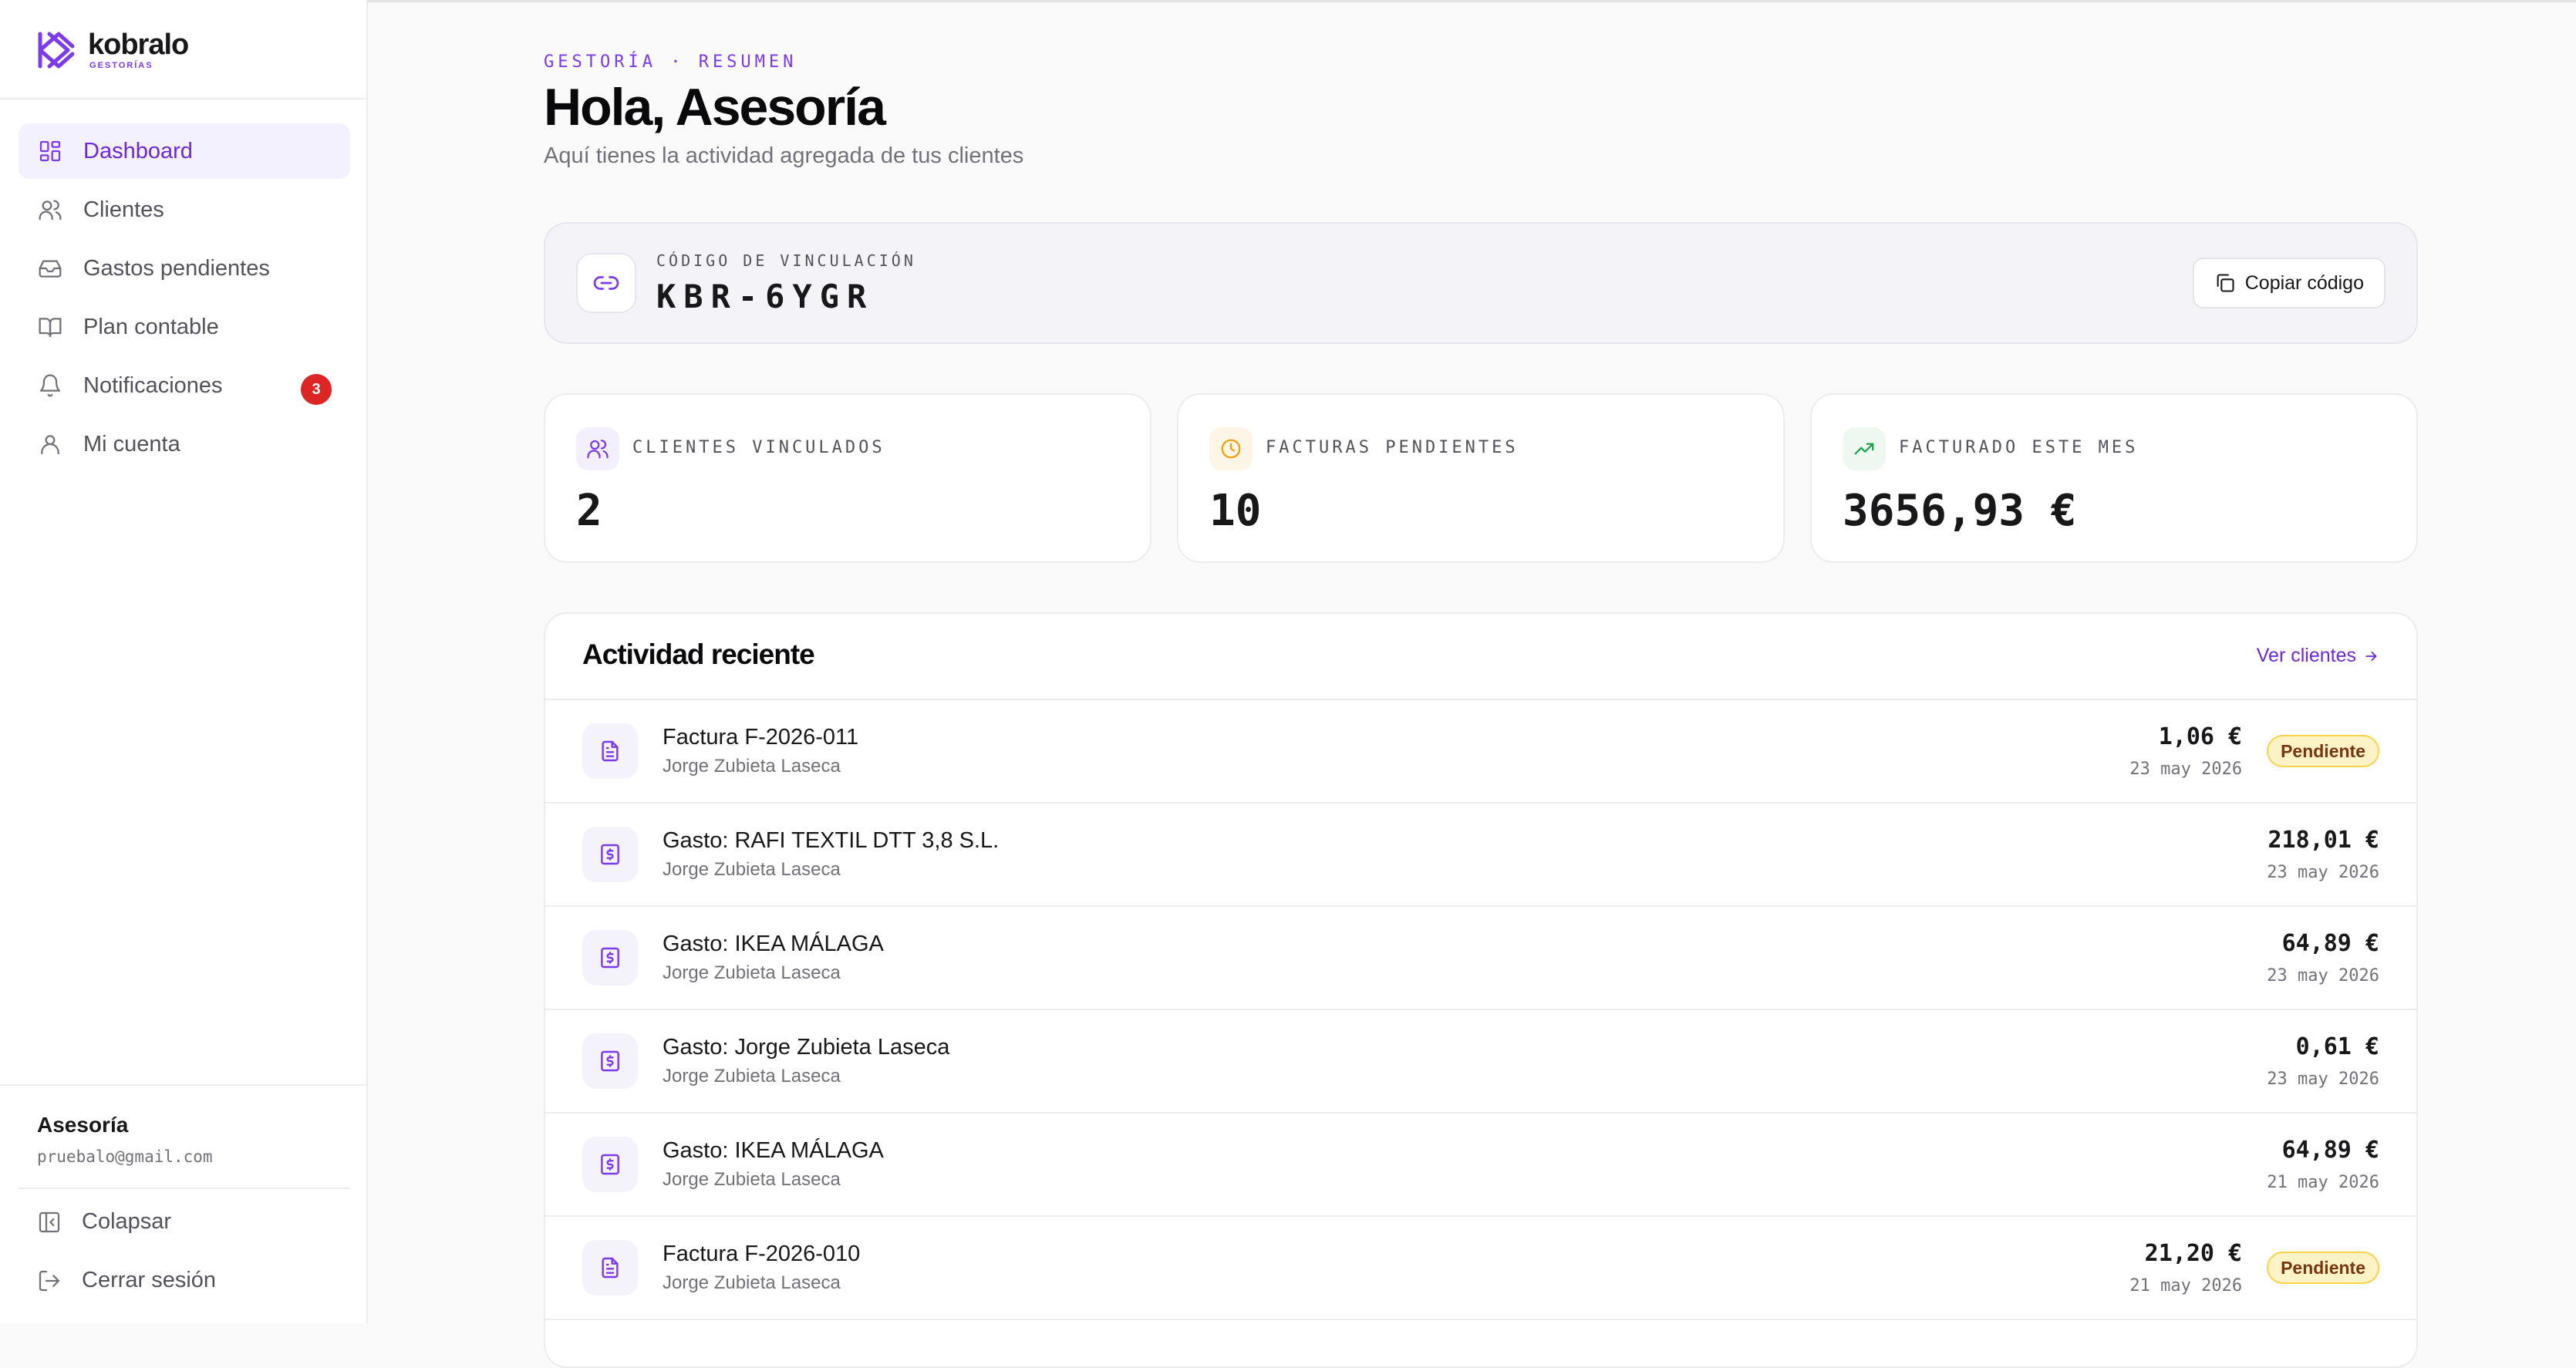  What do you see at coordinates (50, 327) in the screenshot?
I see `book-icon` at bounding box center [50, 327].